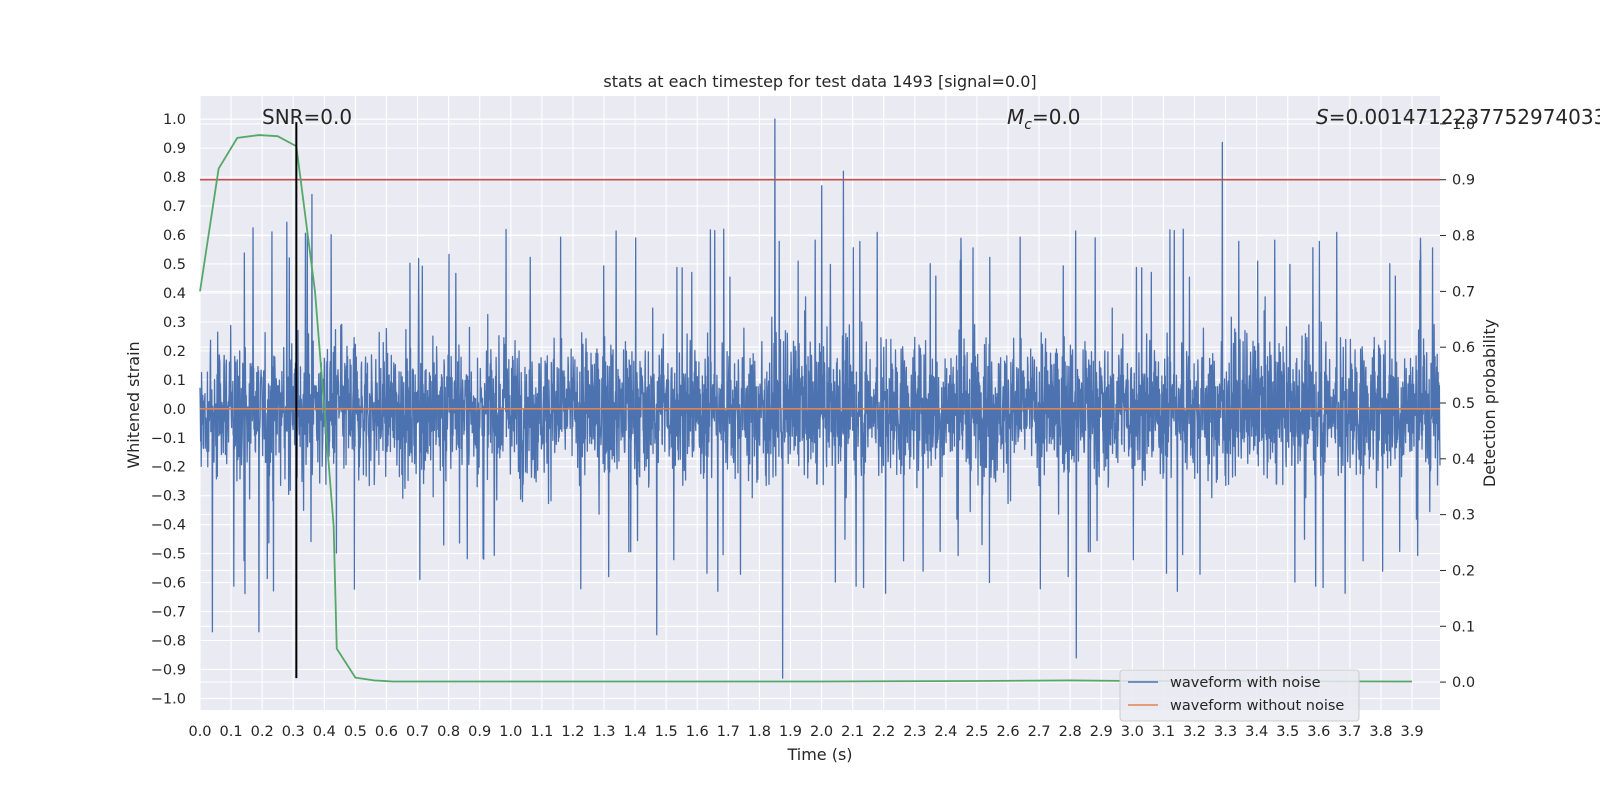 This screenshot has height=800, width=1600. Describe the element at coordinates (174, 410) in the screenshot. I see `y-tick-label: 0.0` at that location.